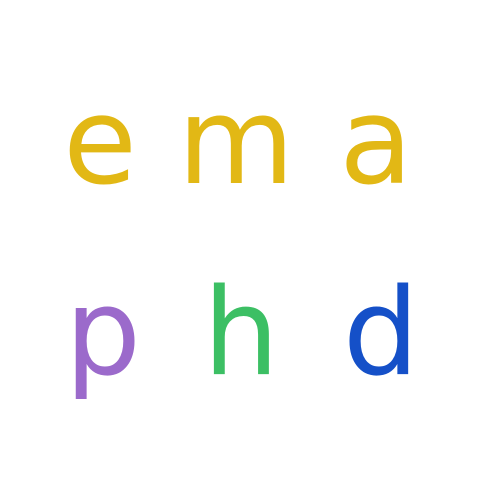 The width and height of the screenshot is (500, 500). Describe the element at coordinates (100, 142) in the screenshot. I see `letter-e: e` at that location.